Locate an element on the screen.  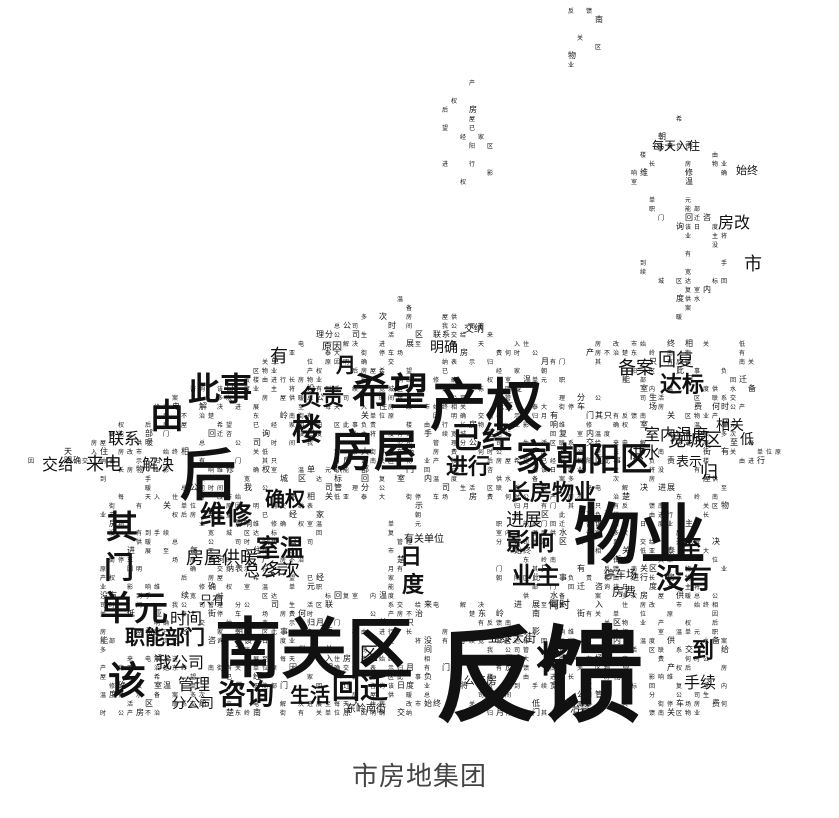
cloud-word: 管理 is located at coordinates (194, 684).